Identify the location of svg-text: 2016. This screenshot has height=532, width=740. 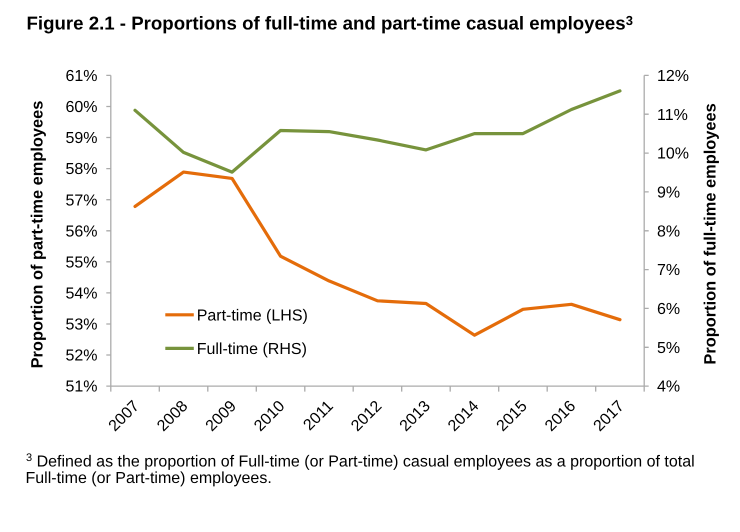
(560, 416).